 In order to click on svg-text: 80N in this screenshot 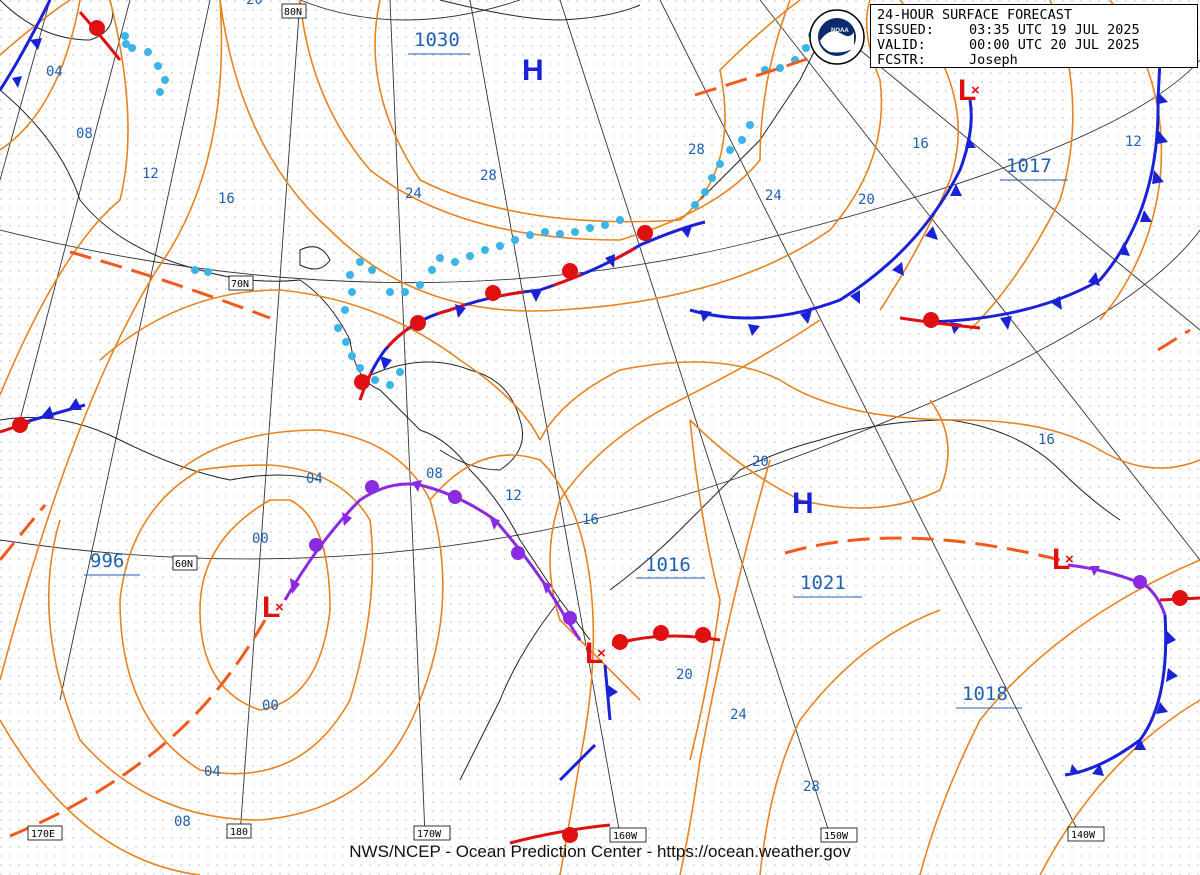, I will do `click(293, 12)`.